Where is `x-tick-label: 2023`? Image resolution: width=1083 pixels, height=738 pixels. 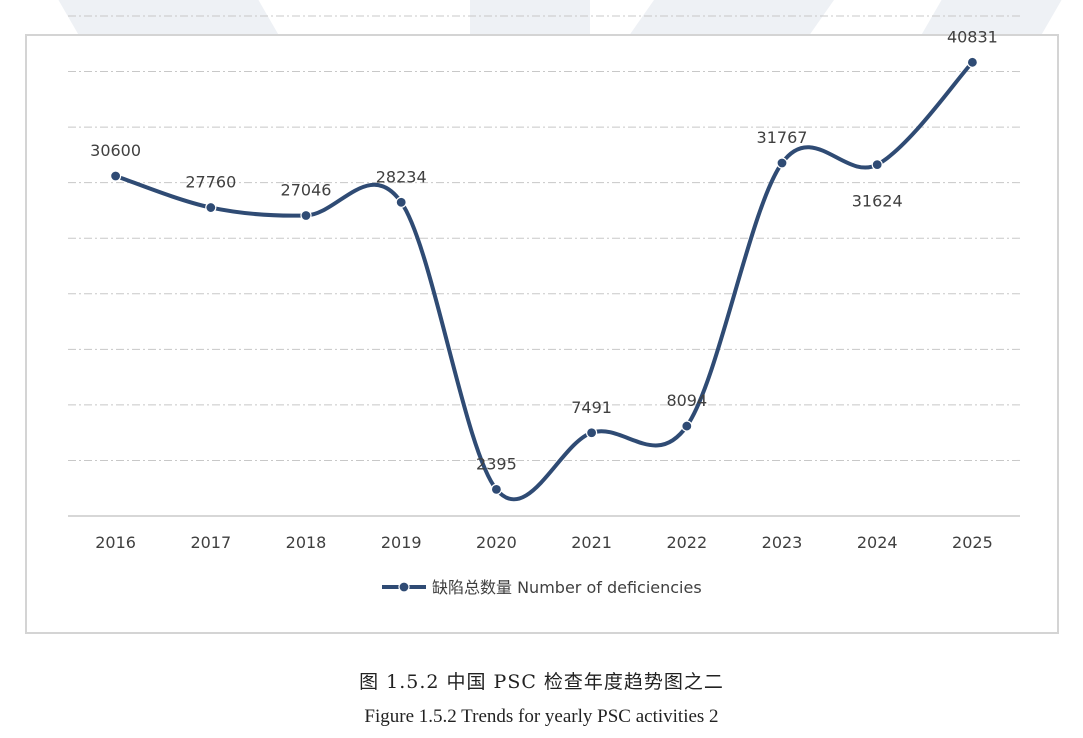 x-tick-label: 2023 is located at coordinates (782, 542).